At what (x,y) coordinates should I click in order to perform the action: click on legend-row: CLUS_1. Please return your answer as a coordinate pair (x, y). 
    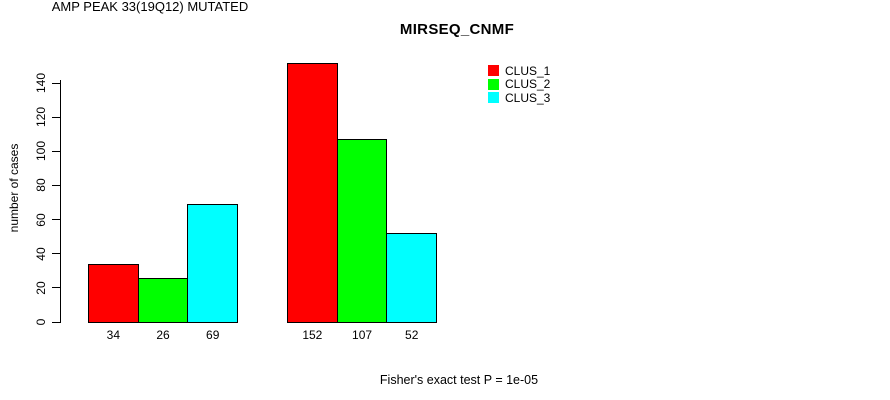
    Looking at the image, I should click on (519, 71).